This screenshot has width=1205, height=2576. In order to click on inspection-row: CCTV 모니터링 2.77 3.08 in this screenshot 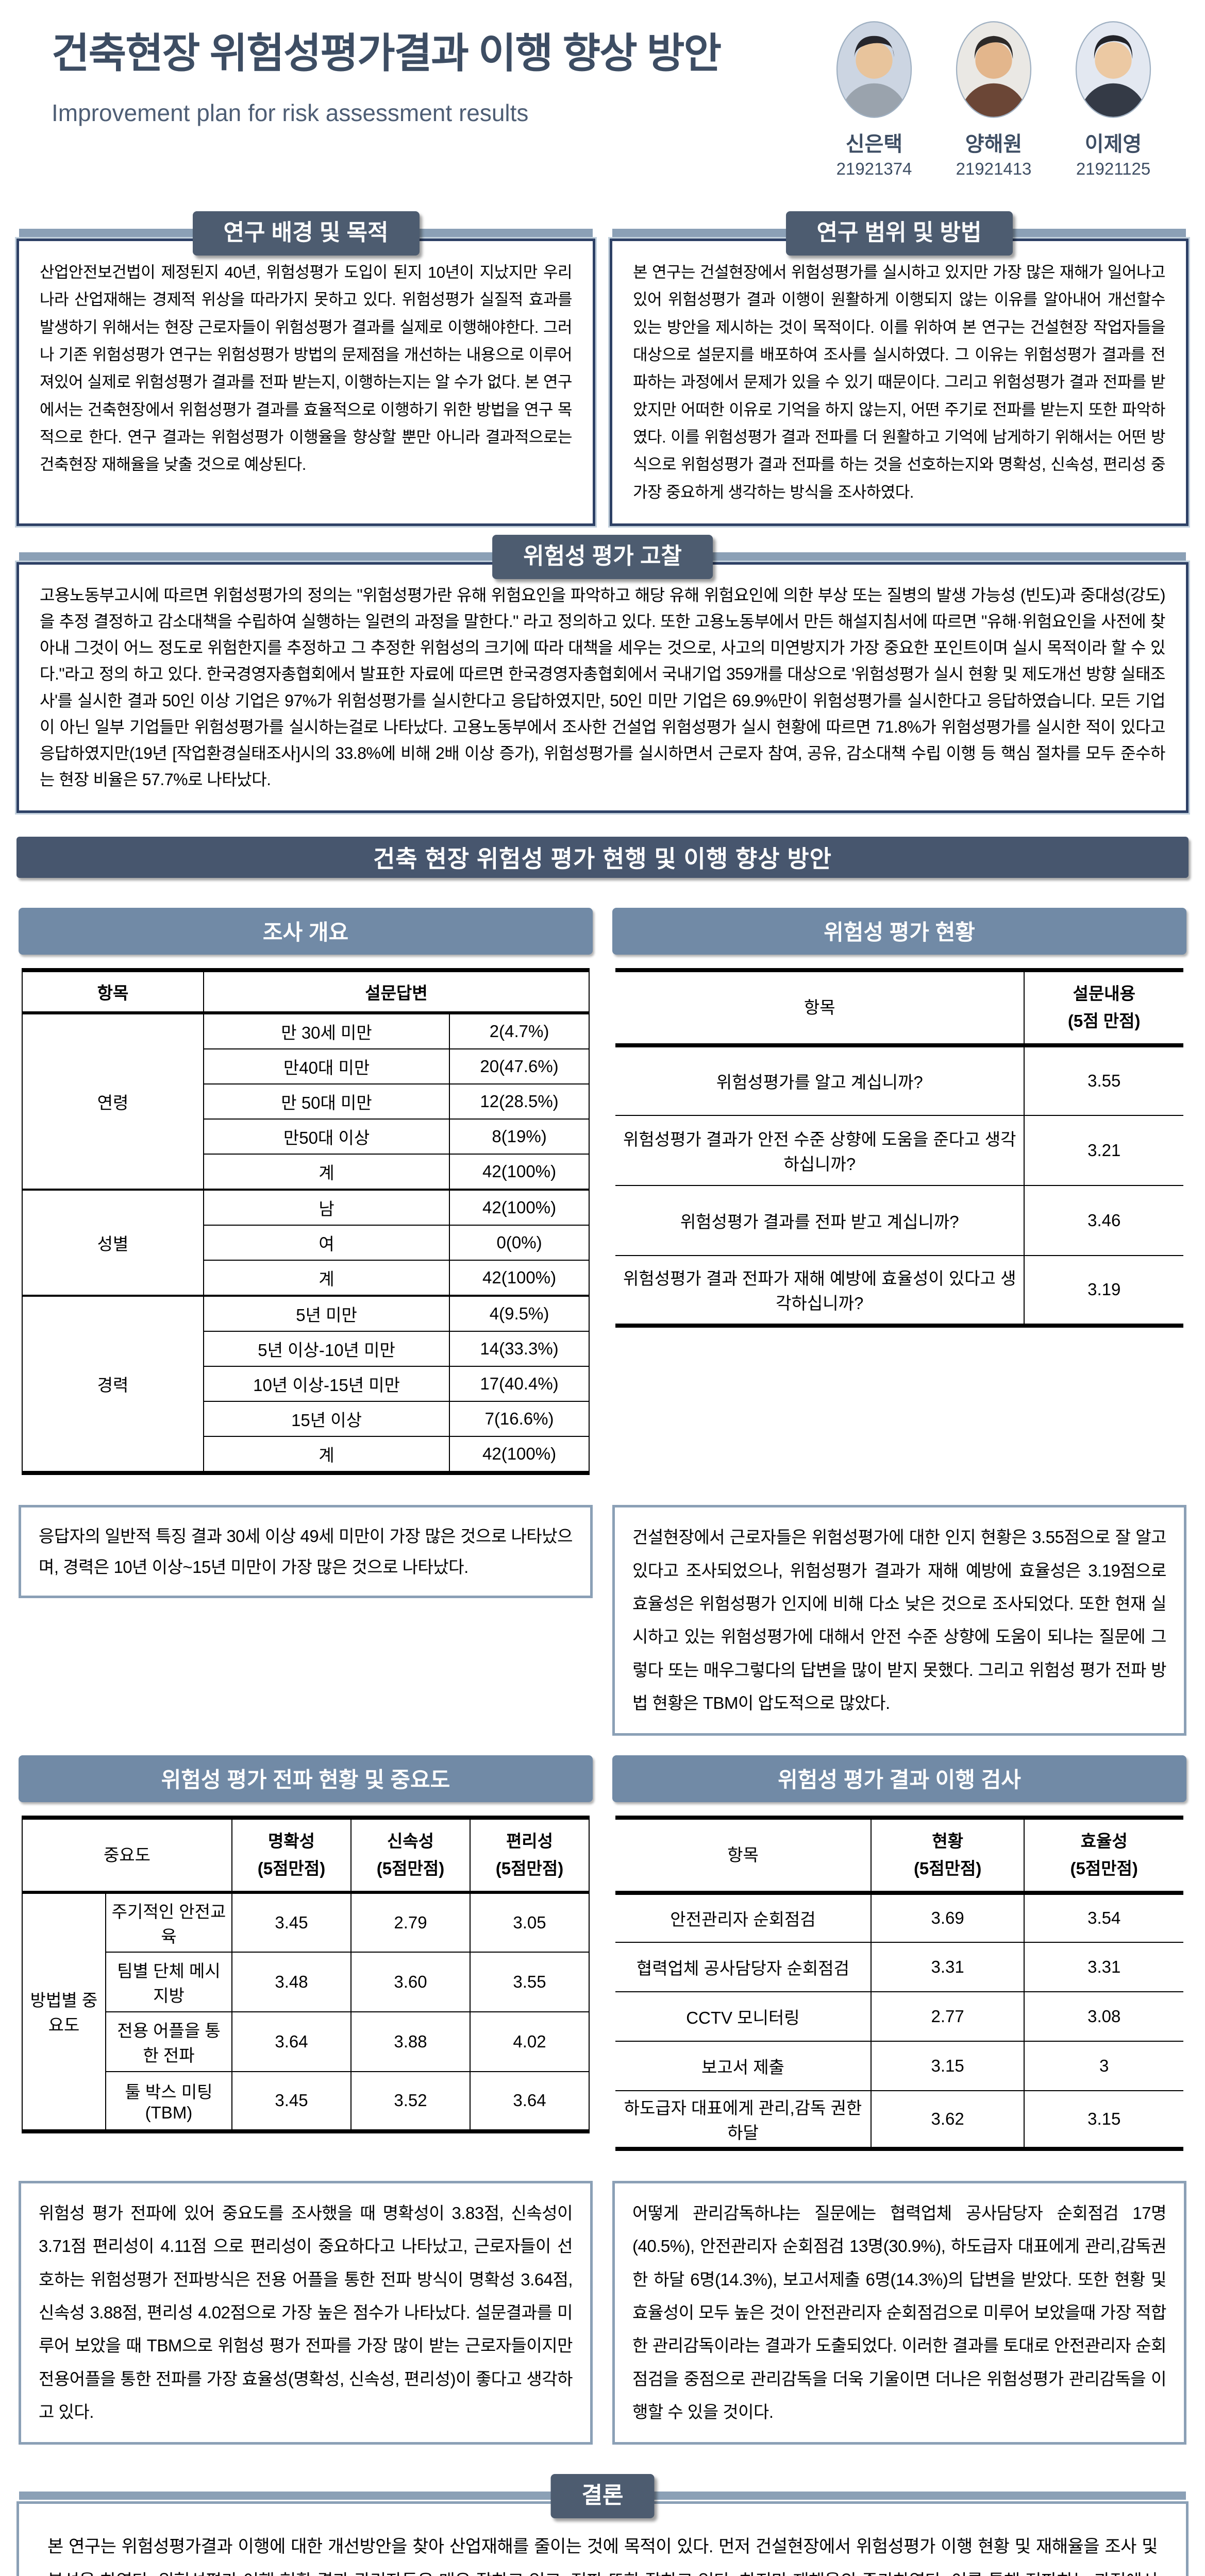, I will do `click(899, 2016)`.